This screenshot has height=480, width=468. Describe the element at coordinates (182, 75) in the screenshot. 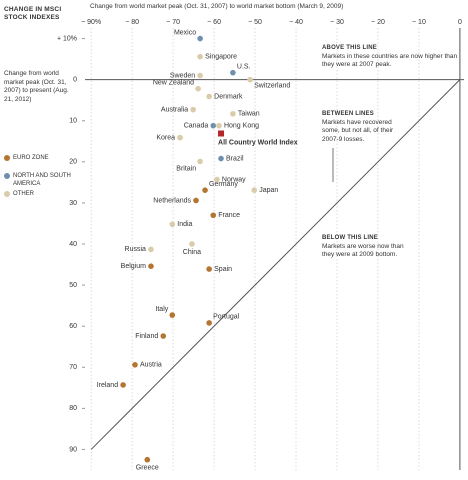

I see `point-label: Sweden` at that location.